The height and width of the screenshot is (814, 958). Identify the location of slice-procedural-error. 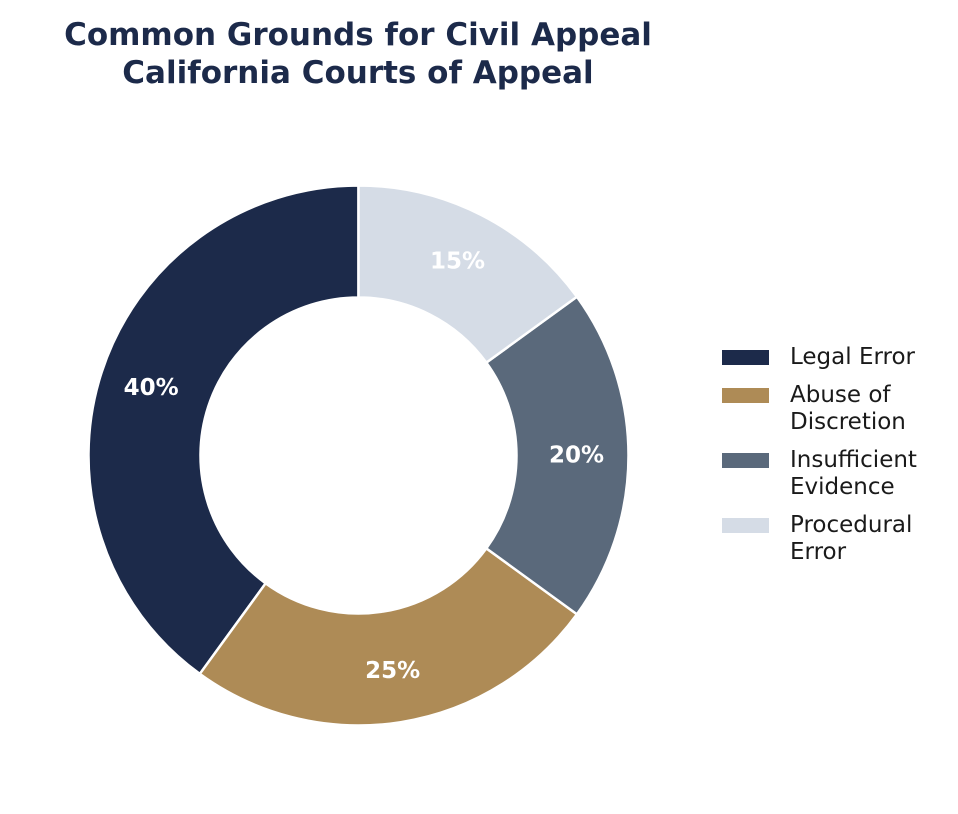
(468, 274).